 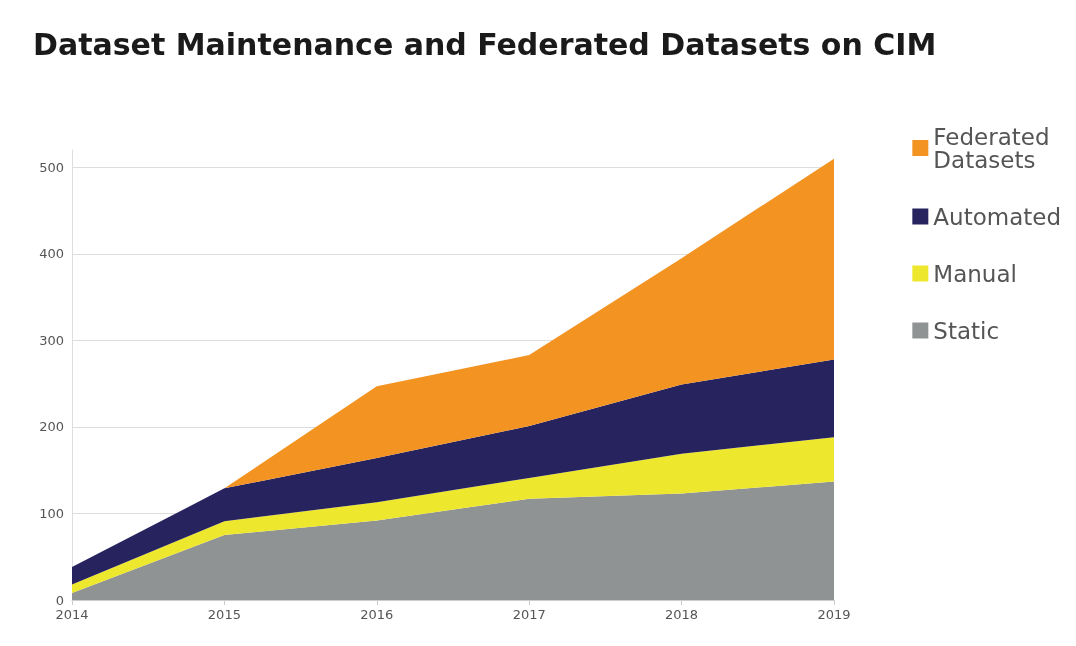 What do you see at coordinates (72, 614) in the screenshot?
I see `x-tick-label: 2014` at bounding box center [72, 614].